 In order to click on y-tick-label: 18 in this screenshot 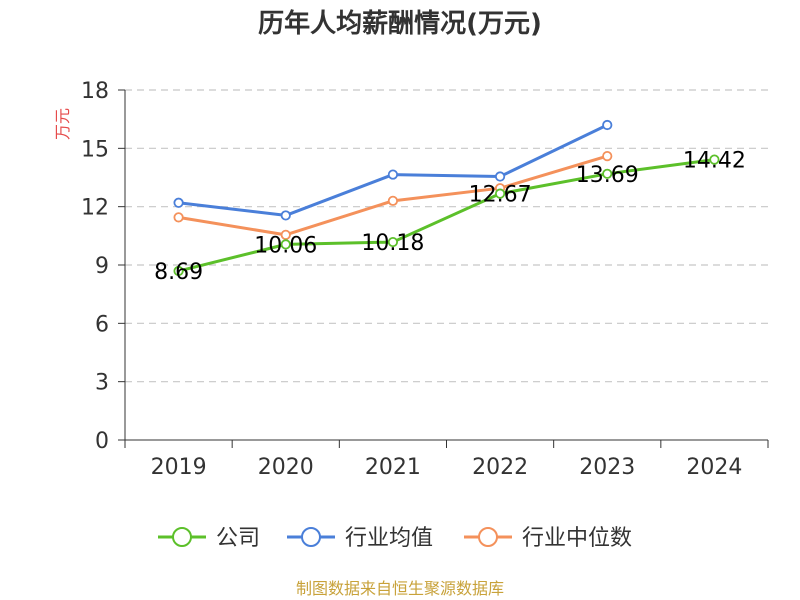, I will do `click(95, 91)`.